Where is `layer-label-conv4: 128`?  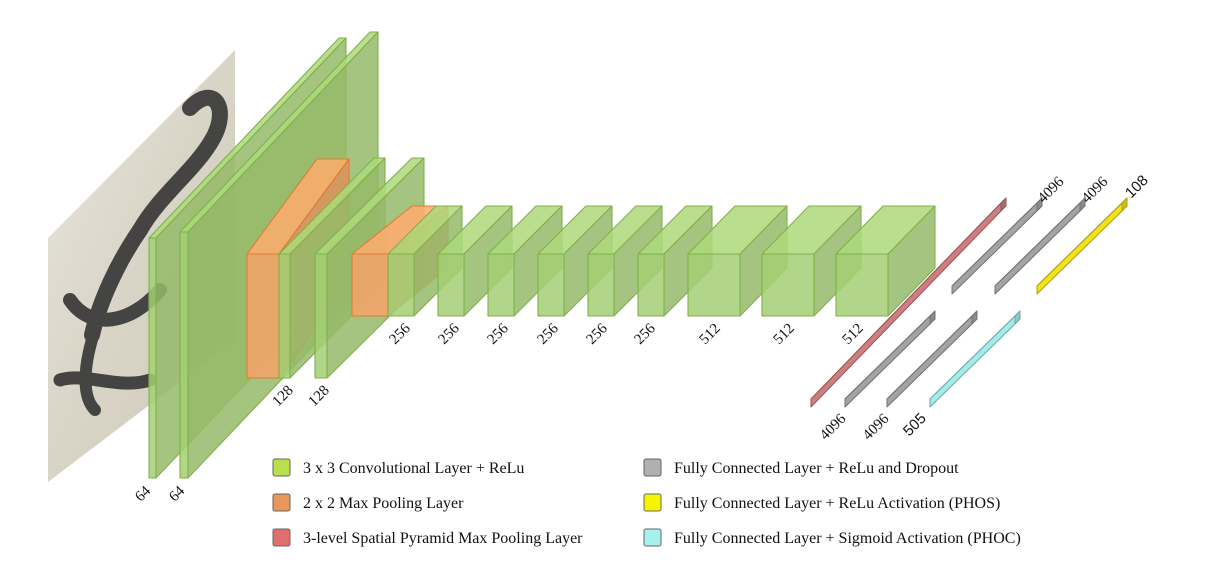 layer-label-conv4: 128 is located at coordinates (319, 396).